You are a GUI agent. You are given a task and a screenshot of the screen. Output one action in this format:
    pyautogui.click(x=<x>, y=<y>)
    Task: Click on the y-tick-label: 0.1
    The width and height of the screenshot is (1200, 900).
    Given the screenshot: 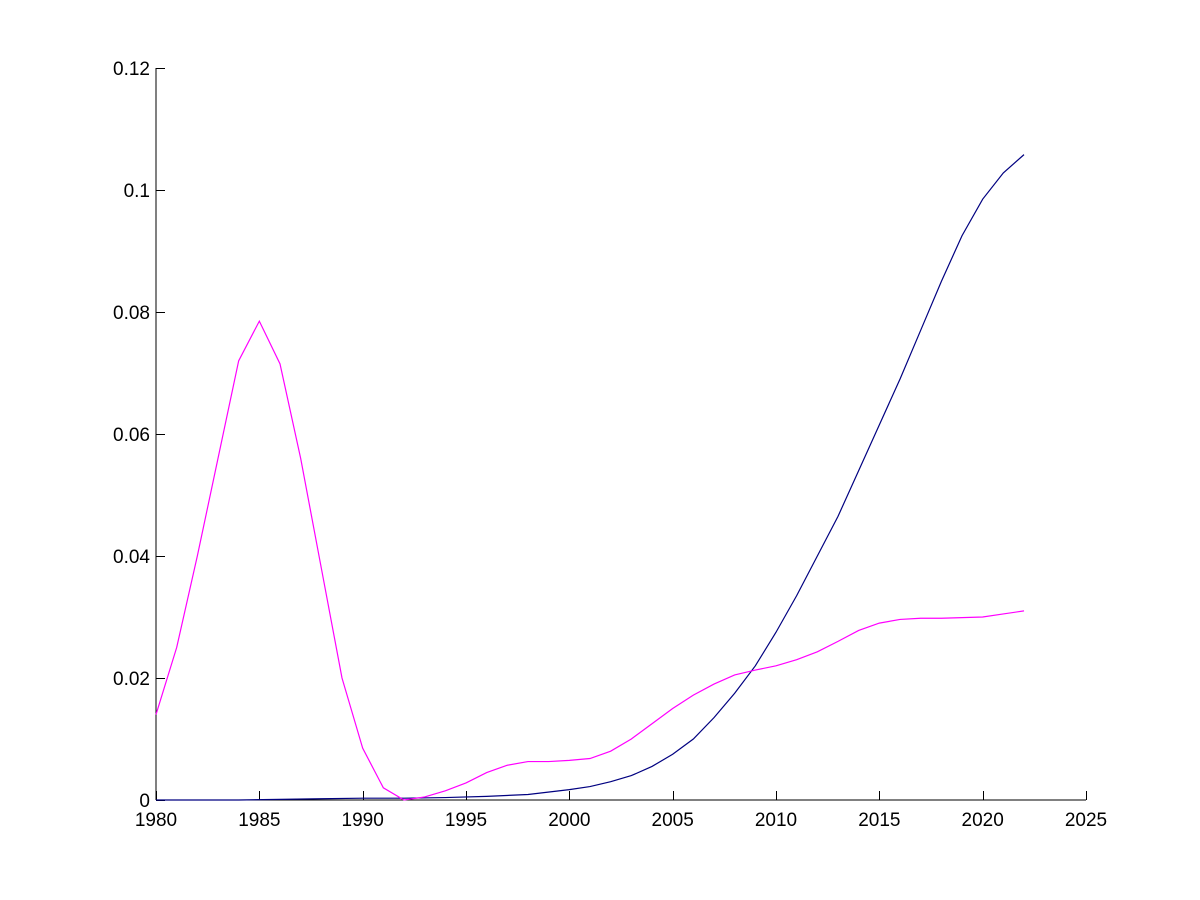 What is the action you would take?
    pyautogui.click(x=137, y=191)
    